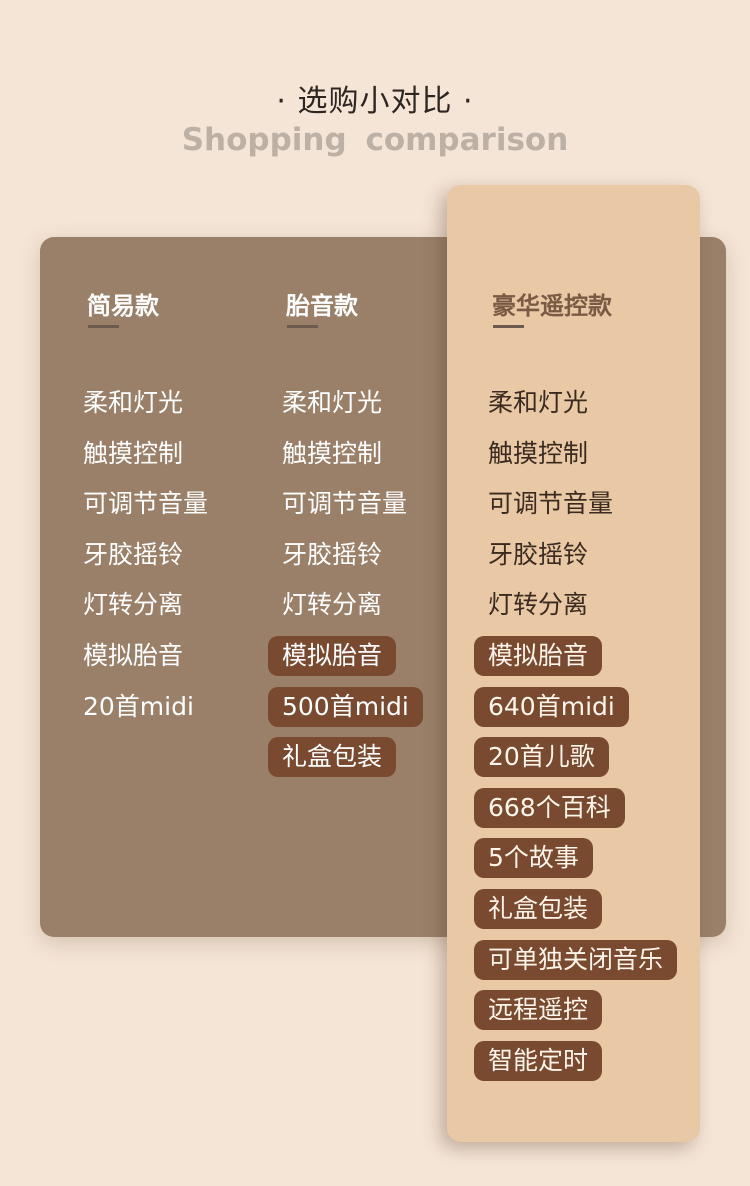  Describe the element at coordinates (576, 959) in the screenshot. I see `feature-badge: 可单独关闭音乐` at that location.